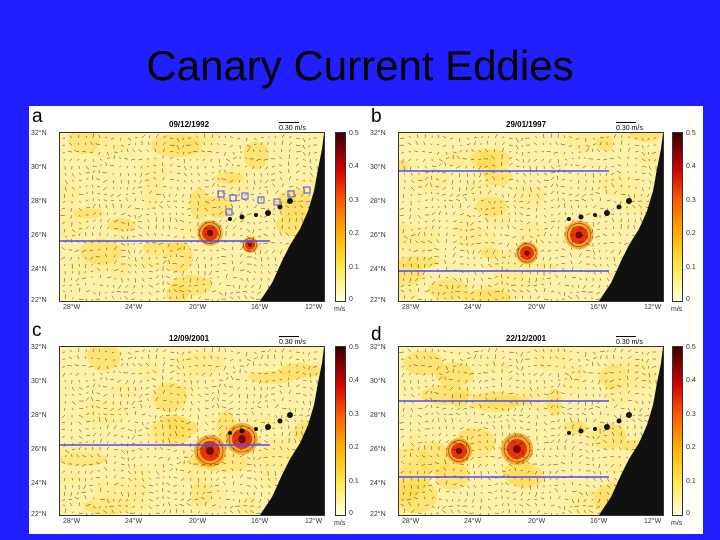  What do you see at coordinates (526, 338) in the screenshot?
I see `panel-date: 22/12/2001` at bounding box center [526, 338].